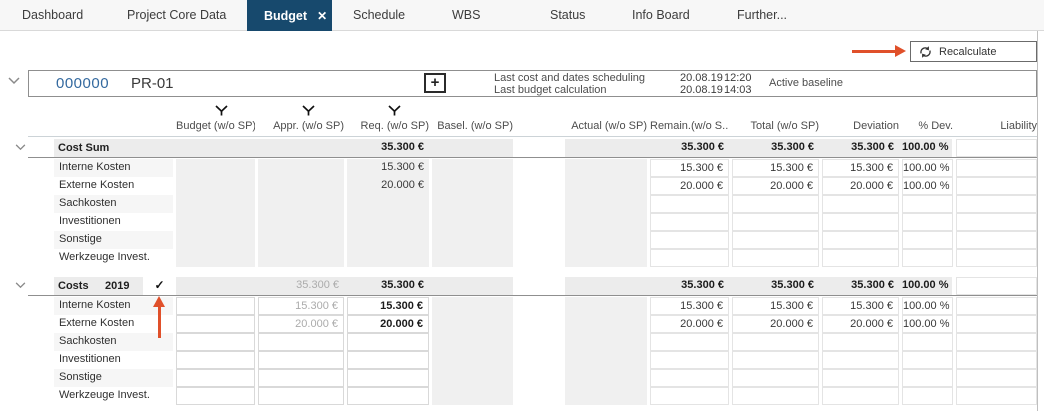 This screenshot has height=411, width=1044. What do you see at coordinates (301, 306) in the screenshot?
I see `cell-appr: 15.300 €` at bounding box center [301, 306].